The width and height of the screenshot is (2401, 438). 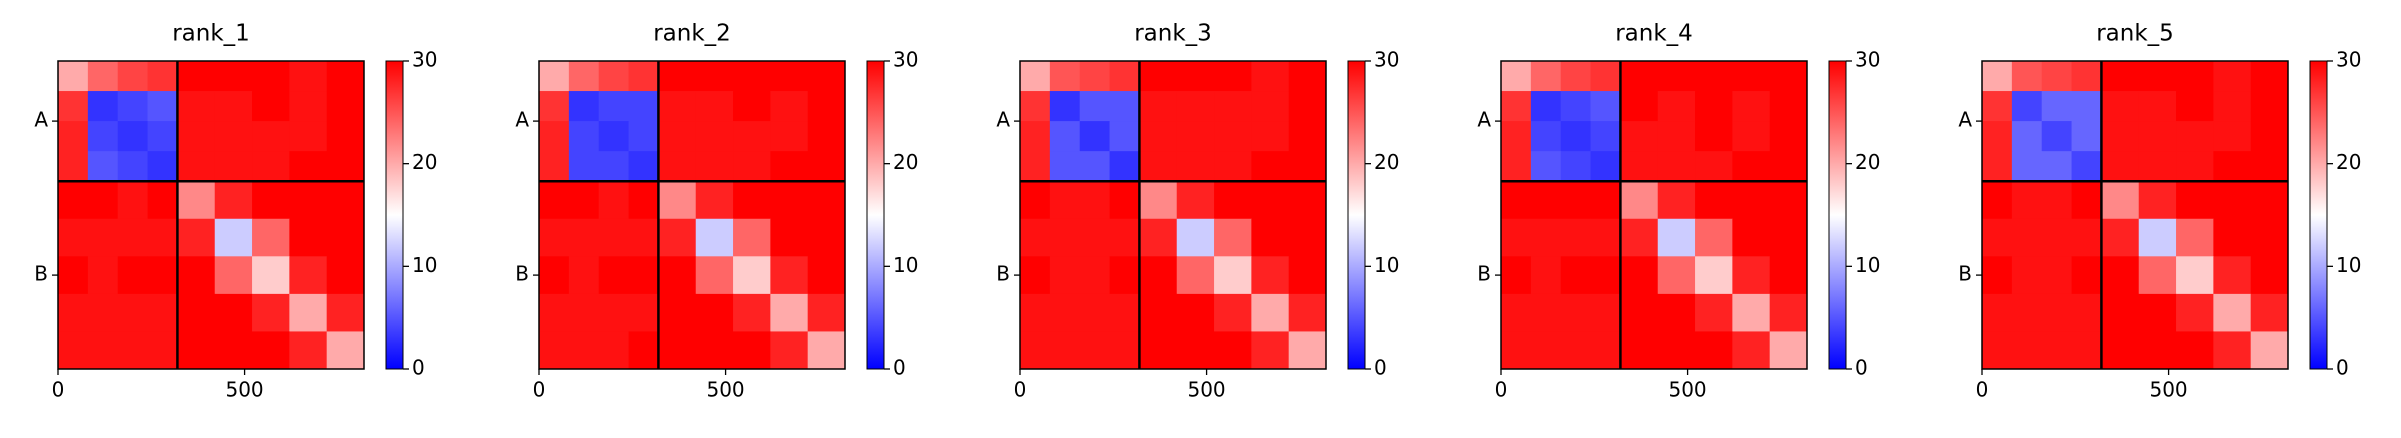 I want to click on y-tick-label: A, so click(x=1484, y=120).